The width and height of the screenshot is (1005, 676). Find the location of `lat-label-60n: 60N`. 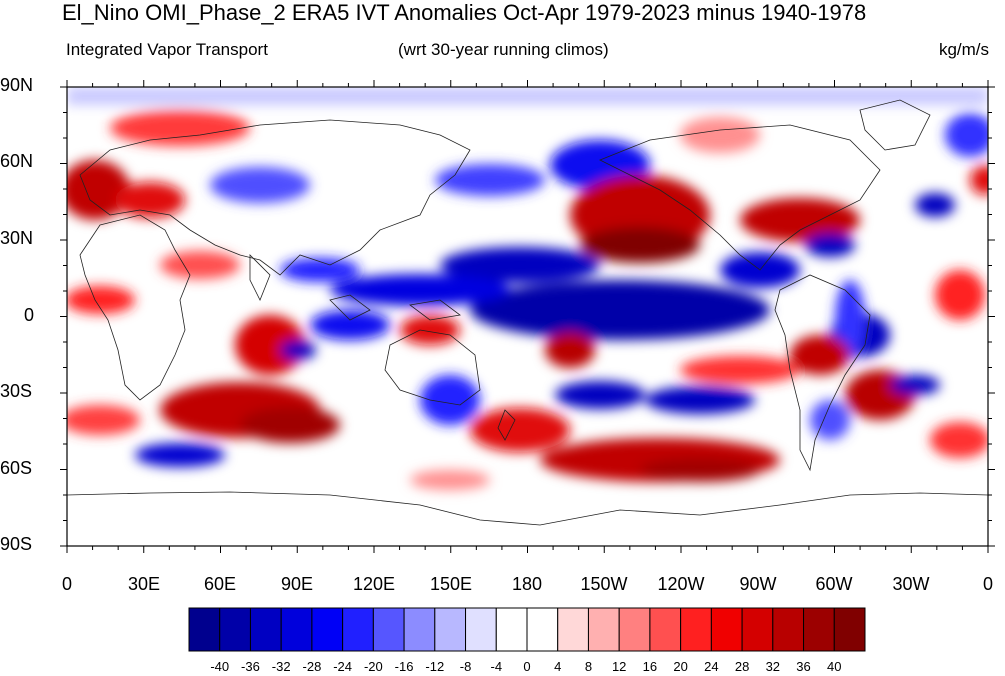

lat-label-60n: 60N is located at coordinates (17, 161).